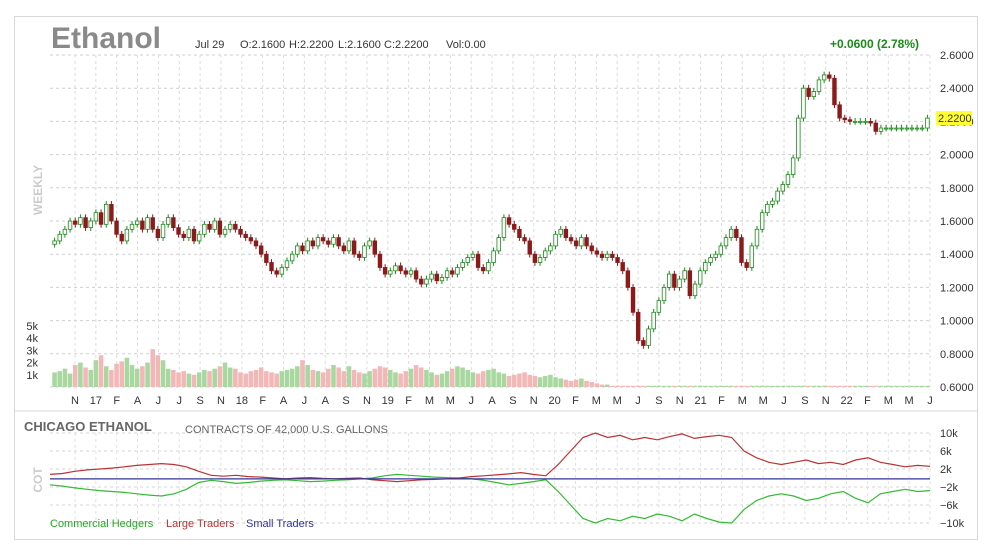  I want to click on legend-large: Large Traders, so click(200, 524).